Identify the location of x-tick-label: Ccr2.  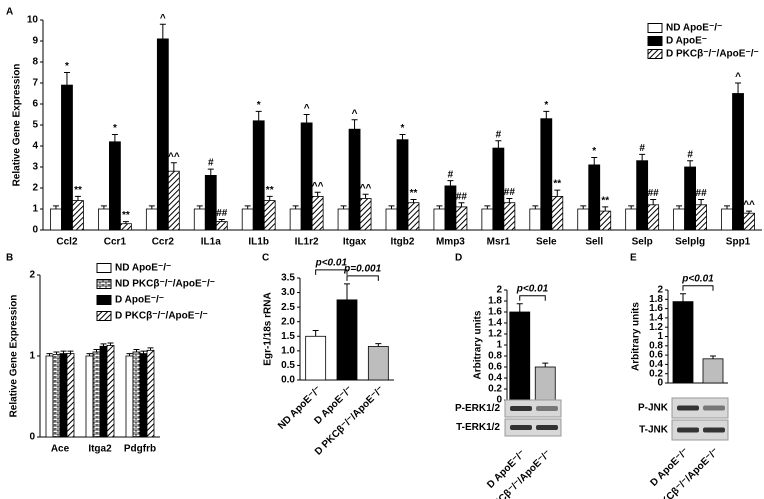
(163, 242).